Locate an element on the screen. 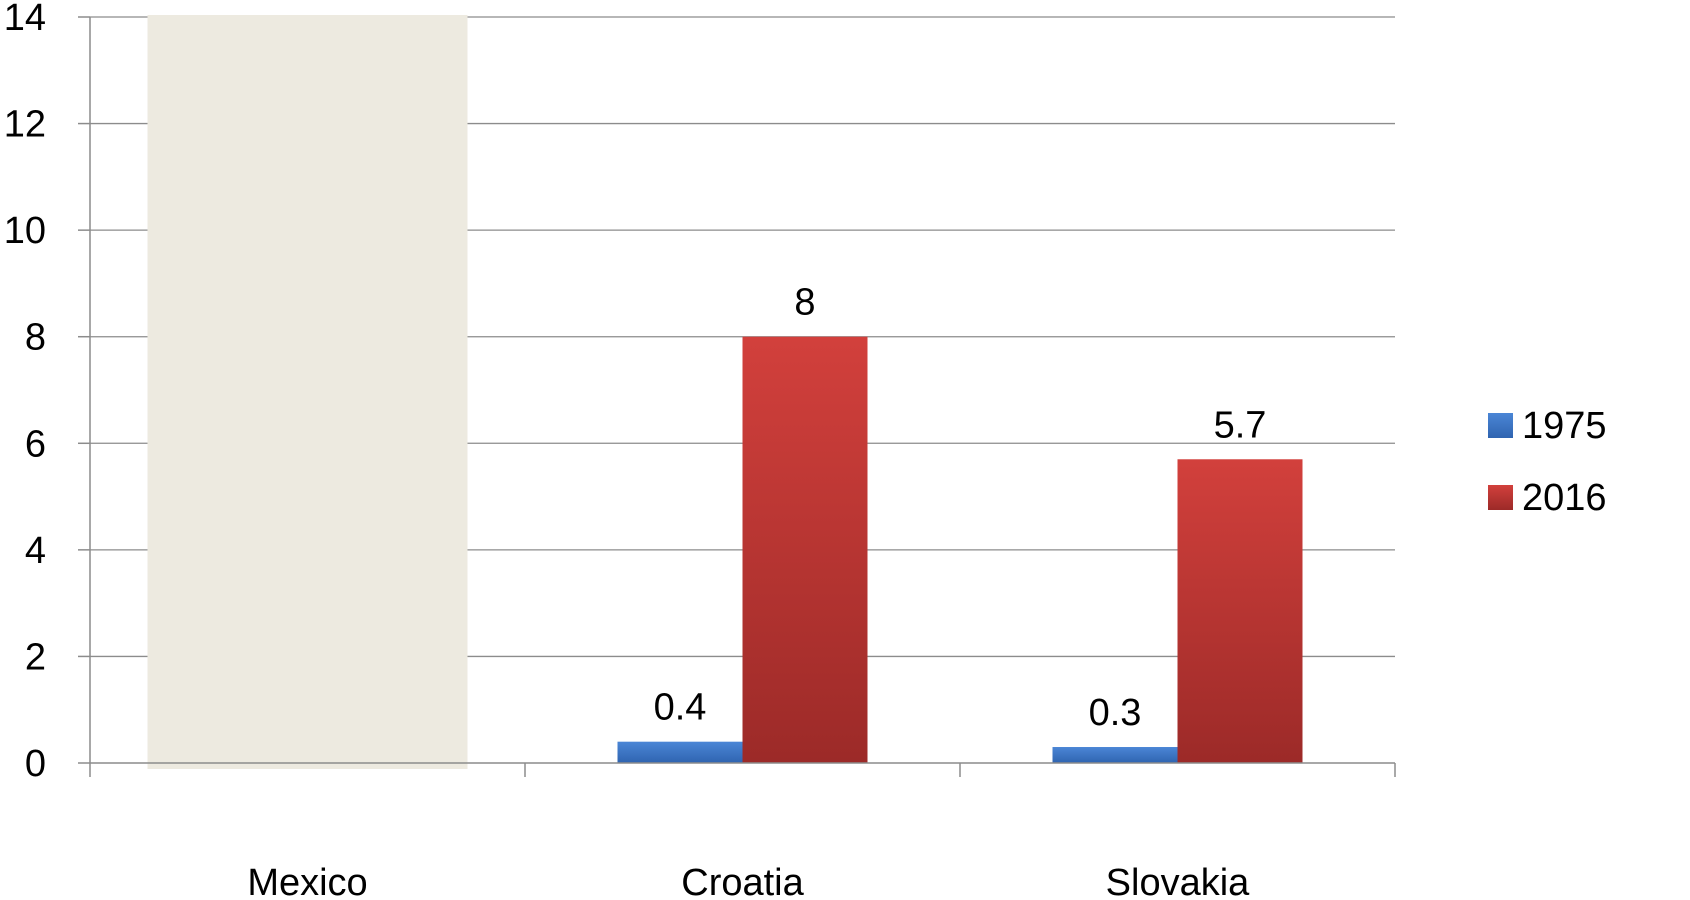 Image resolution: width=1690 pixels, height=900 pixels. bar-2016-slovakia is located at coordinates (1240, 611).